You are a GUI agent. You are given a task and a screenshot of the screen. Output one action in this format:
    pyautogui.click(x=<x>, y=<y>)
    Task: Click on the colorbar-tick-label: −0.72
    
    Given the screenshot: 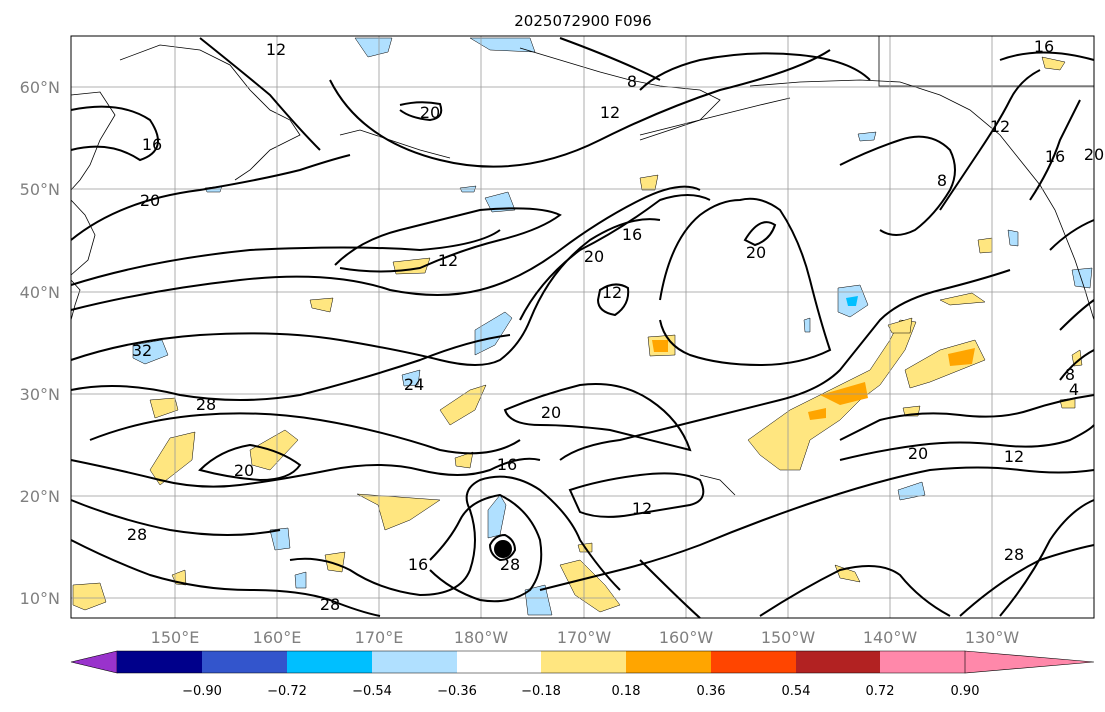 What is the action you would take?
    pyautogui.click(x=287, y=691)
    